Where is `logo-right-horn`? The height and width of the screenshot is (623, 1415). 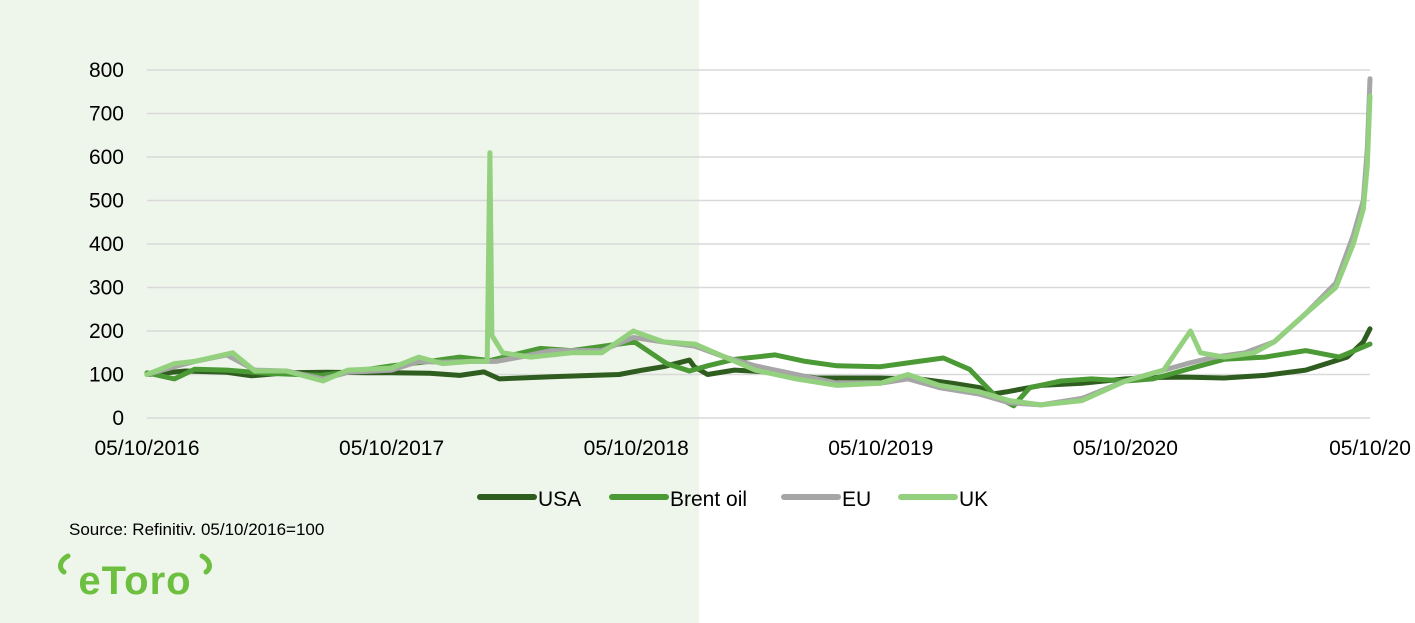
logo-right-horn is located at coordinates (205, 564).